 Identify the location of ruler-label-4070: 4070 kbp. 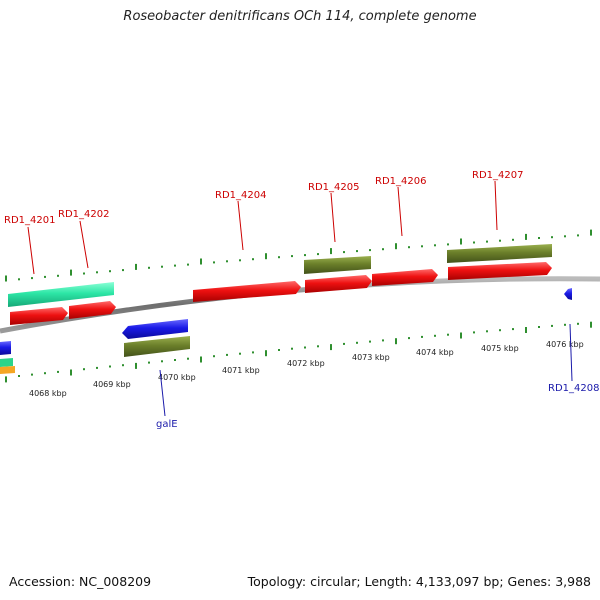
(177, 377).